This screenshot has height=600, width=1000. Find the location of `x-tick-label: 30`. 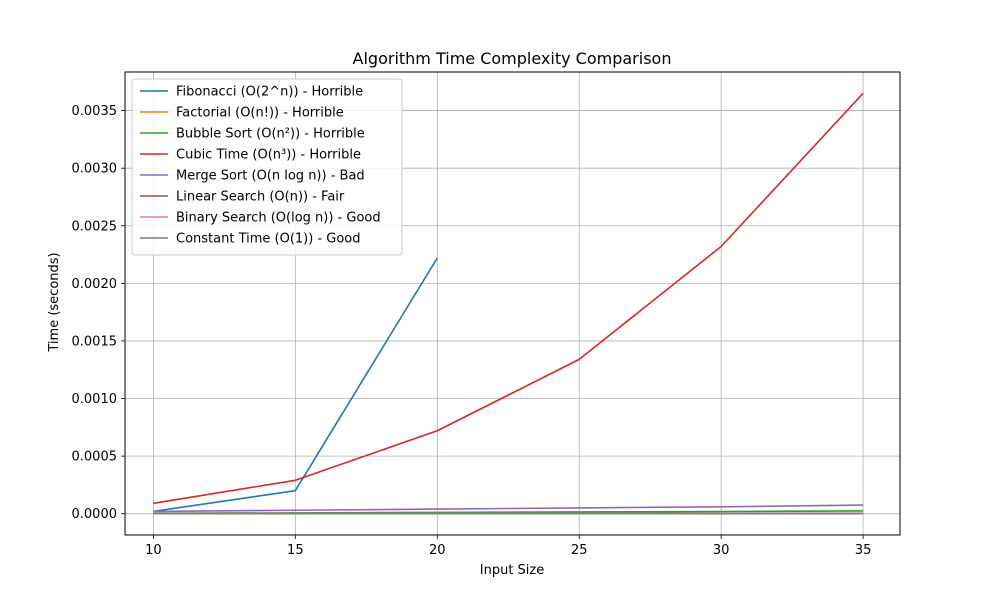

x-tick-label: 30 is located at coordinates (721, 550).